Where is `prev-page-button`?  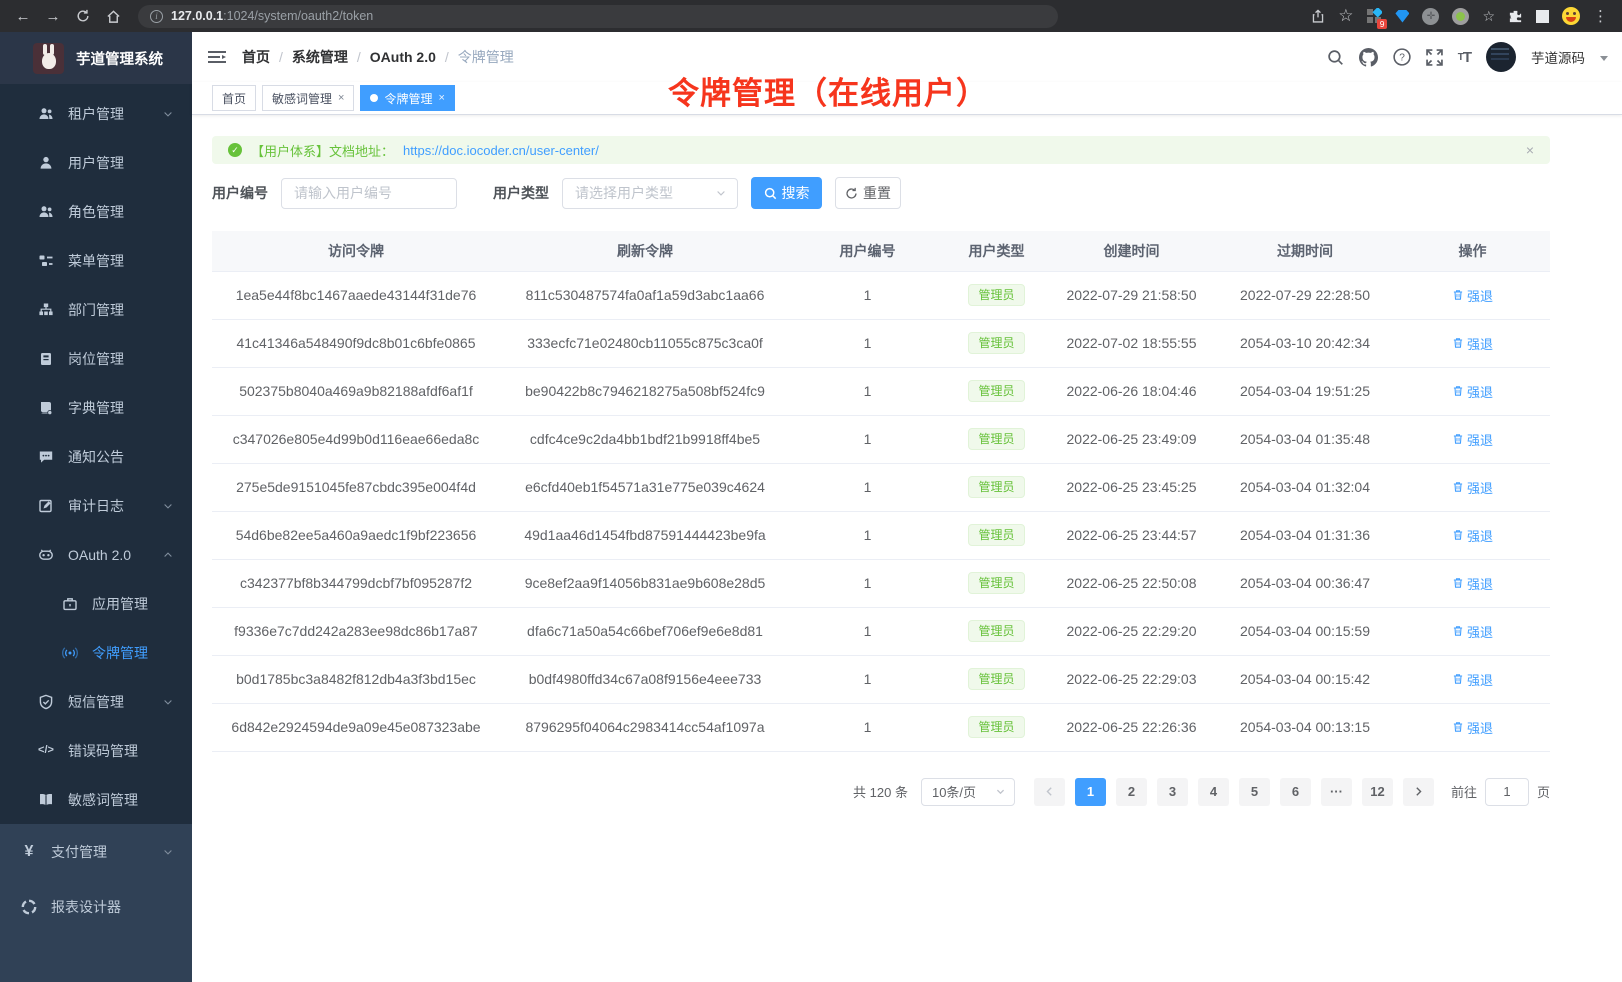
prev-page-button is located at coordinates (1049, 791).